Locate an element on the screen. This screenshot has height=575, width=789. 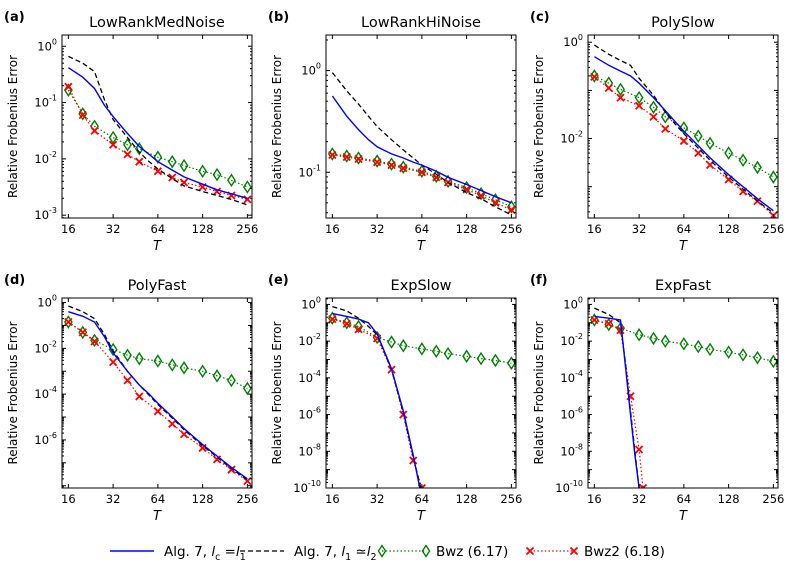
legend-label-alg7_lc: Alg. 7, lc =l1 is located at coordinates (205, 553).